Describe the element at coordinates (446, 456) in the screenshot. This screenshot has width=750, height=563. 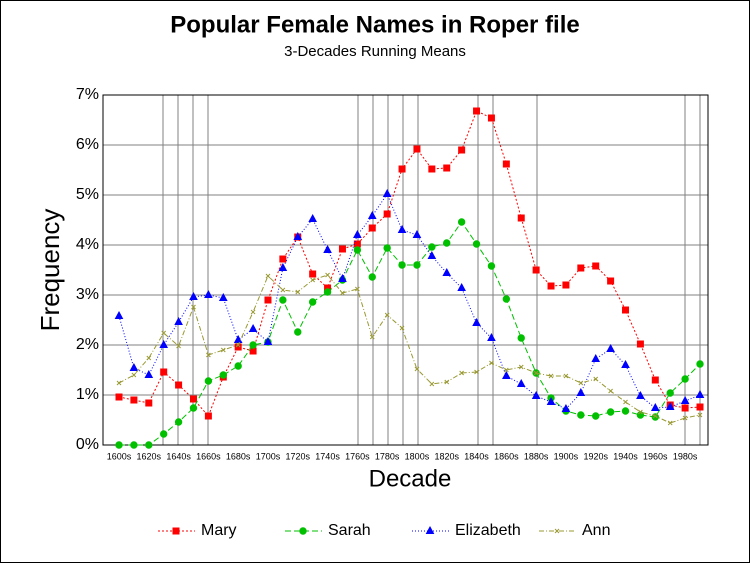
I see `x-tick-label: 1820s` at that location.